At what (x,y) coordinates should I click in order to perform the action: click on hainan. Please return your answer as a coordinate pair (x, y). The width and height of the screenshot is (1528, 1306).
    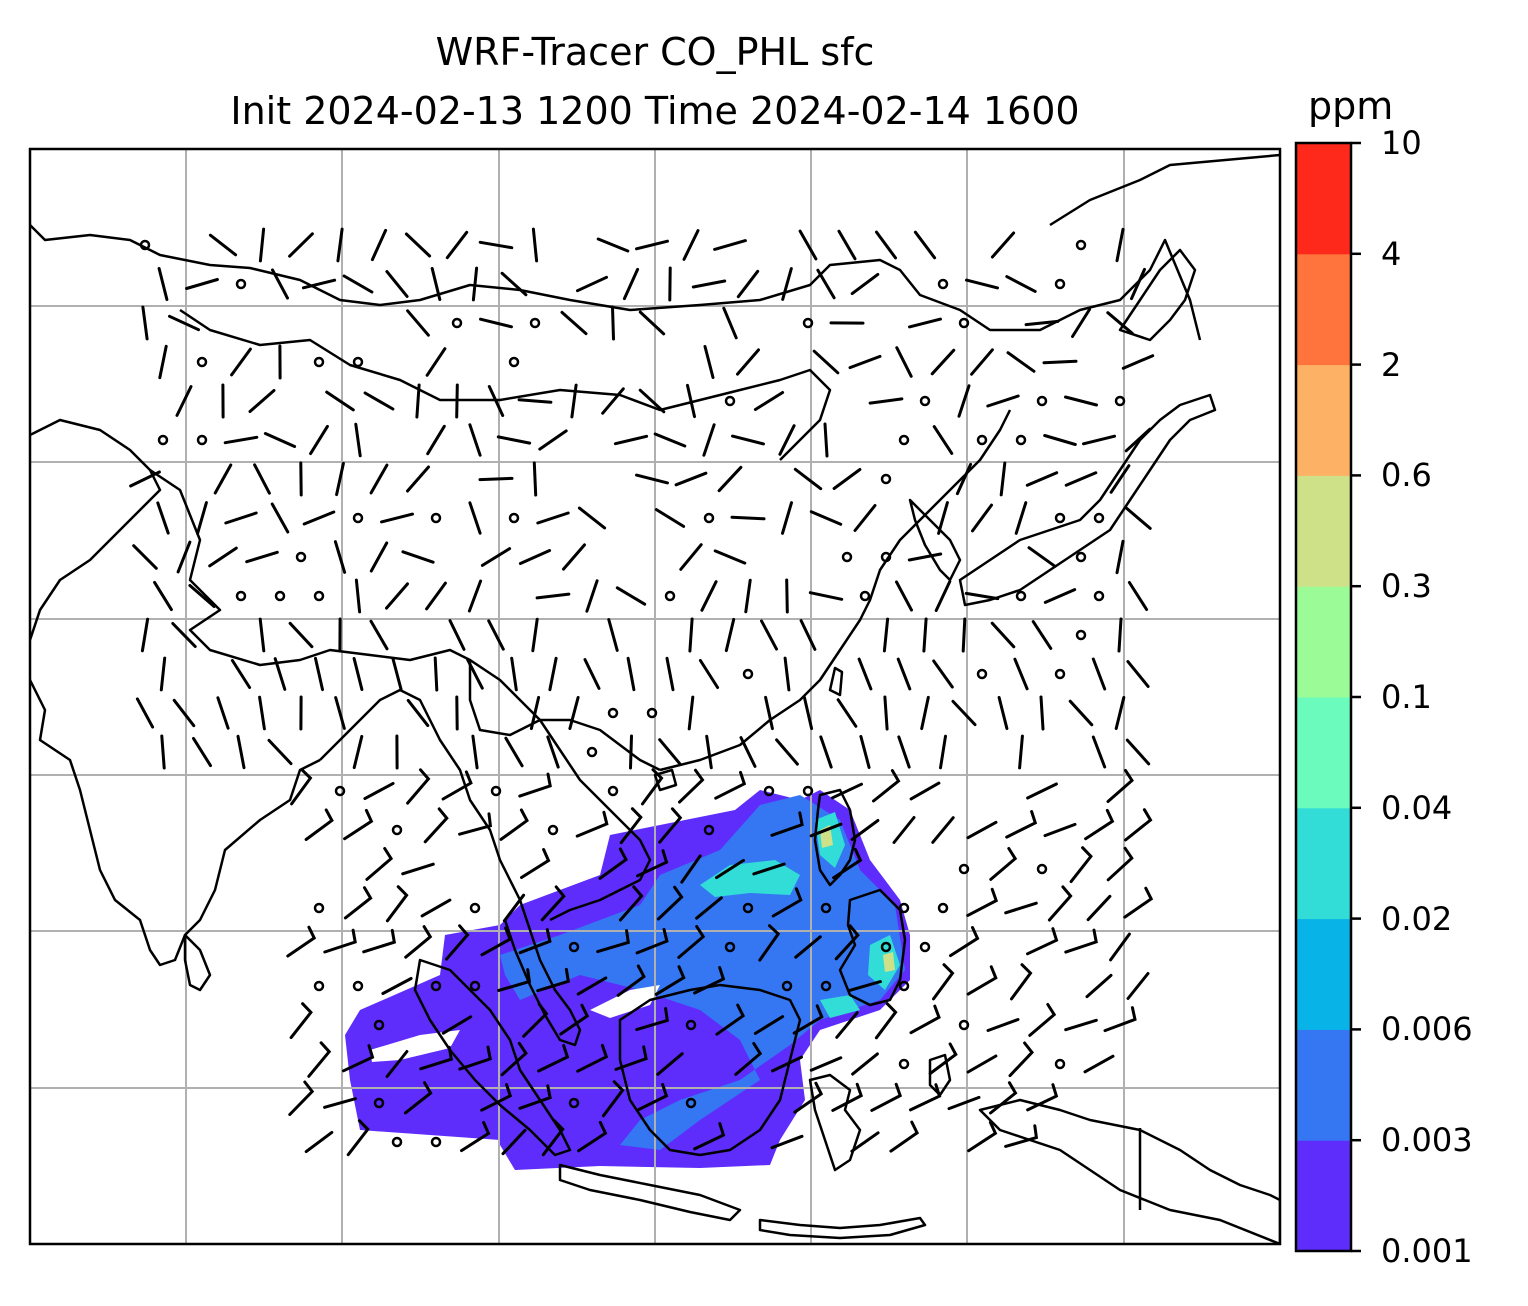
    Looking at the image, I should click on (665, 780).